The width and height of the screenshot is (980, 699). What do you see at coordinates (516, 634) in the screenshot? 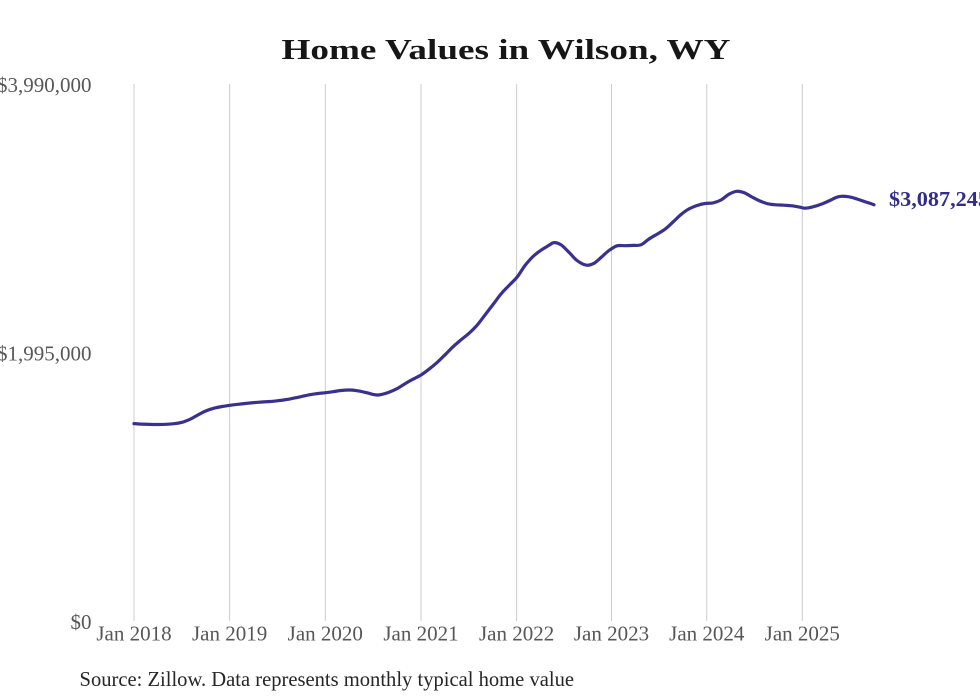
I see `svg-text: Jan 2022` at bounding box center [516, 634].